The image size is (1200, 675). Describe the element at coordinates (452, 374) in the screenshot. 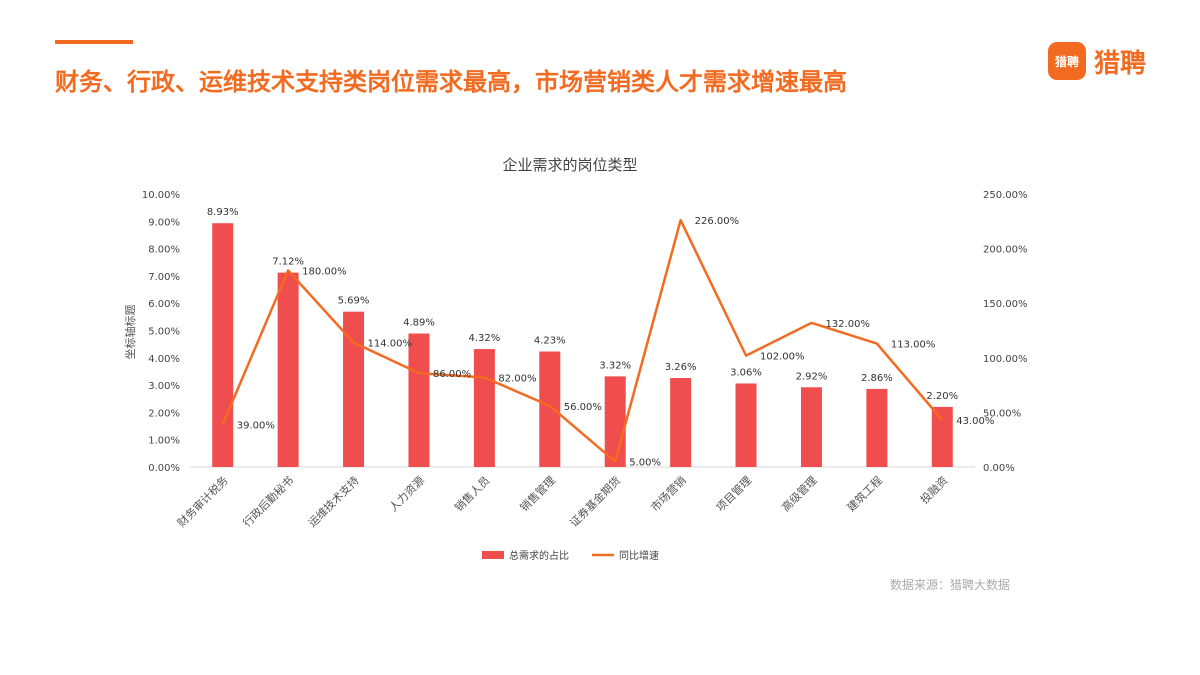

I see `line-data-label: 86.00%` at that location.